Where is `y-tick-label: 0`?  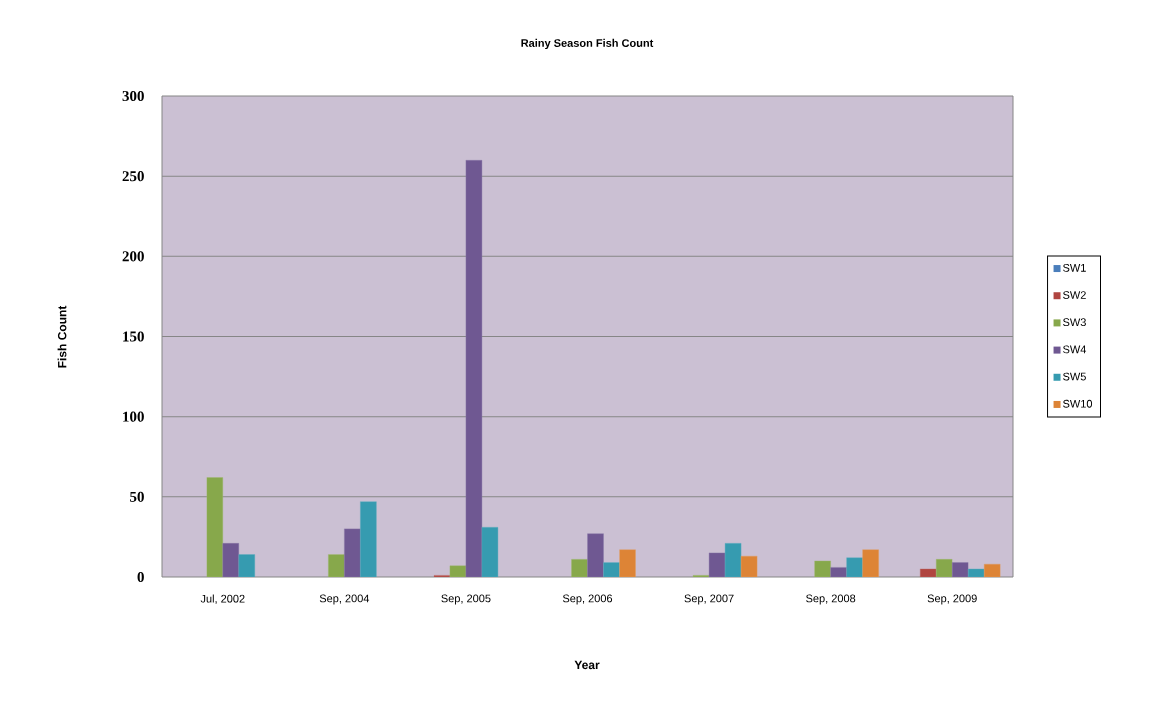
y-tick-label: 0 is located at coordinates (140, 577).